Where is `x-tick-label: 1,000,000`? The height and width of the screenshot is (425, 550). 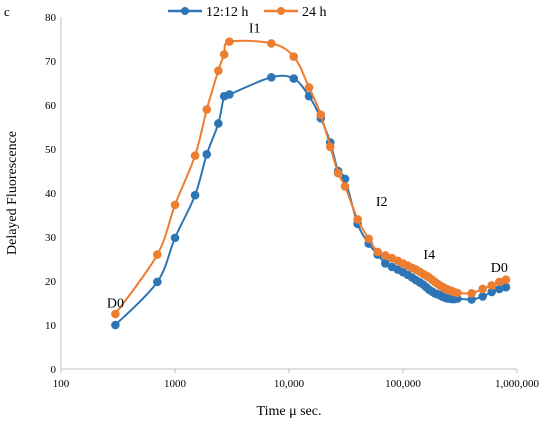
x-tick-label: 1,000,000 is located at coordinates (517, 384).